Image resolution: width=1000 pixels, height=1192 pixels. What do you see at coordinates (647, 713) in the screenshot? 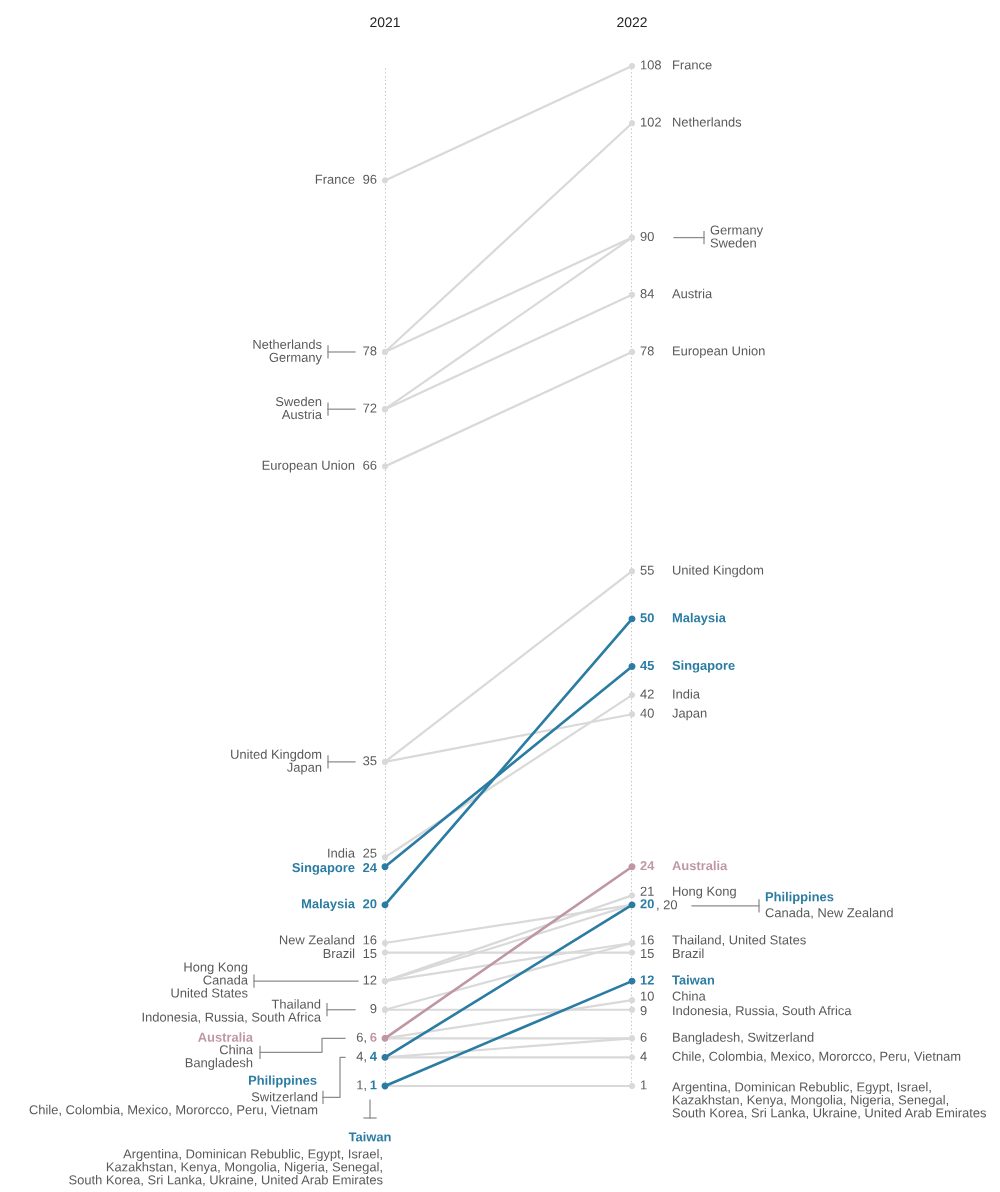
I see `annotation: 40` at bounding box center [647, 713].